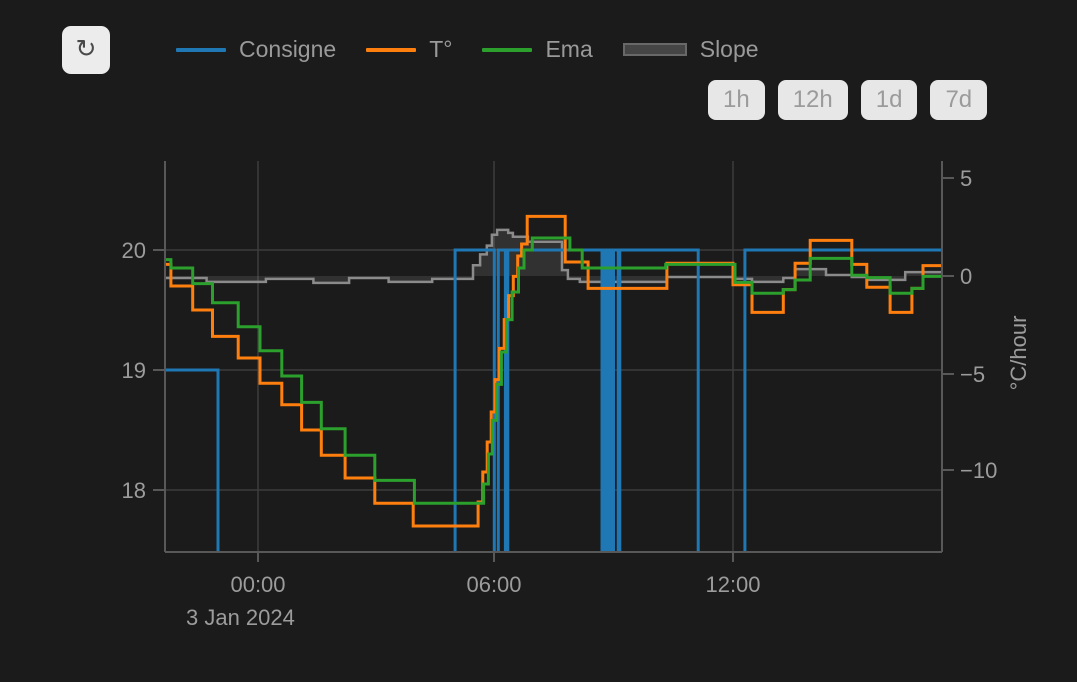  I want to click on ytick-left-18: 18, so click(134, 490).